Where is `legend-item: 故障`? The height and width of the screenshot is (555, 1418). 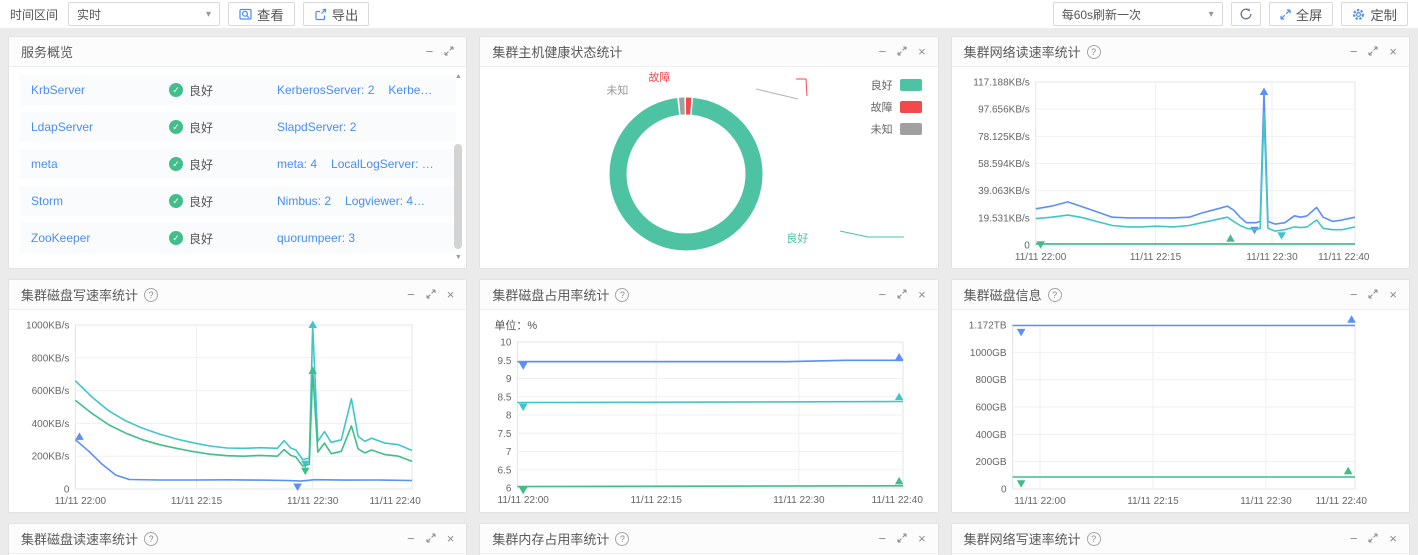
legend-item: 故障 is located at coordinates (896, 107).